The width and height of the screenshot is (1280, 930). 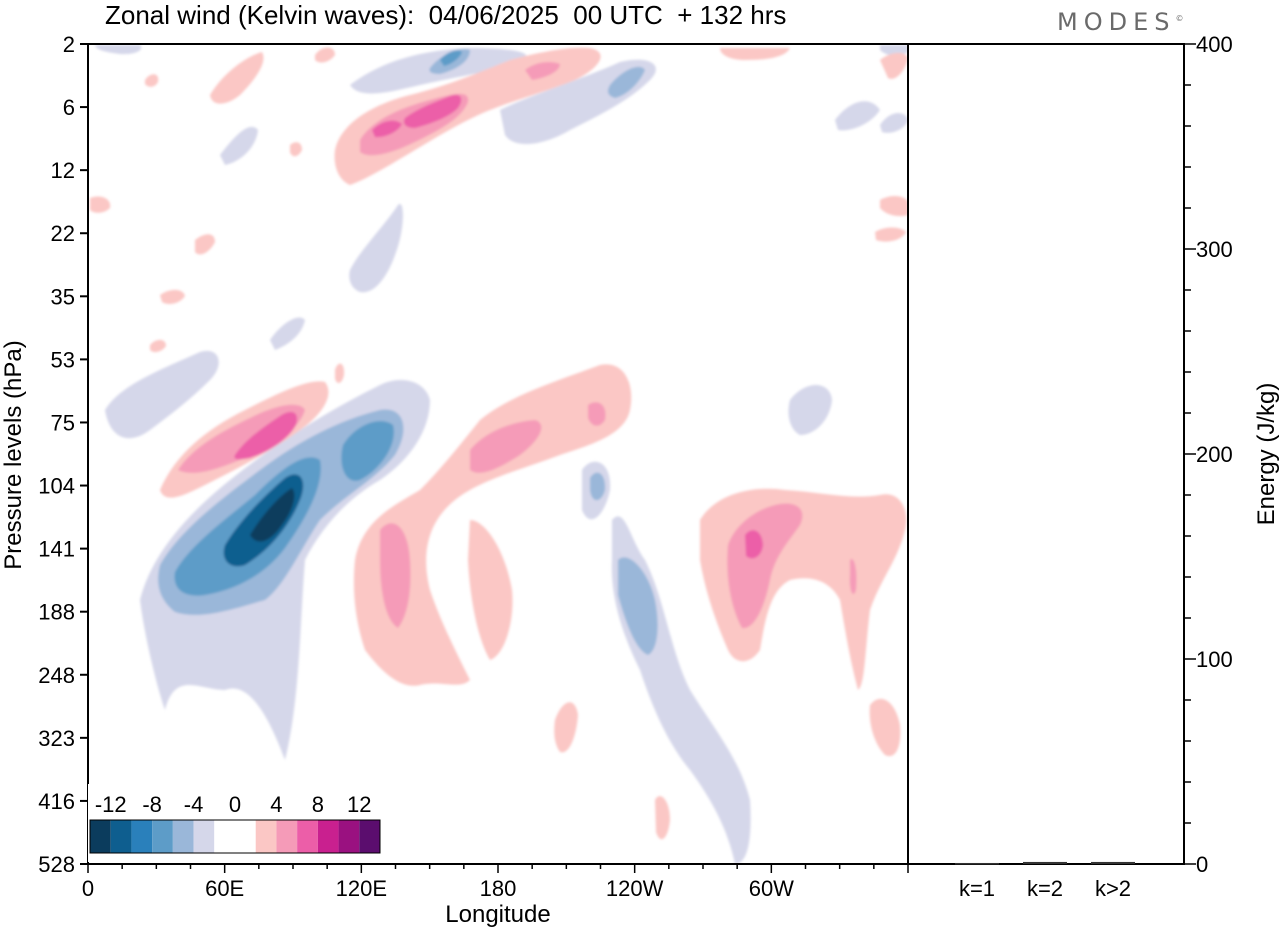 I want to click on pressure-tick-label: 22, so click(x=63, y=233).